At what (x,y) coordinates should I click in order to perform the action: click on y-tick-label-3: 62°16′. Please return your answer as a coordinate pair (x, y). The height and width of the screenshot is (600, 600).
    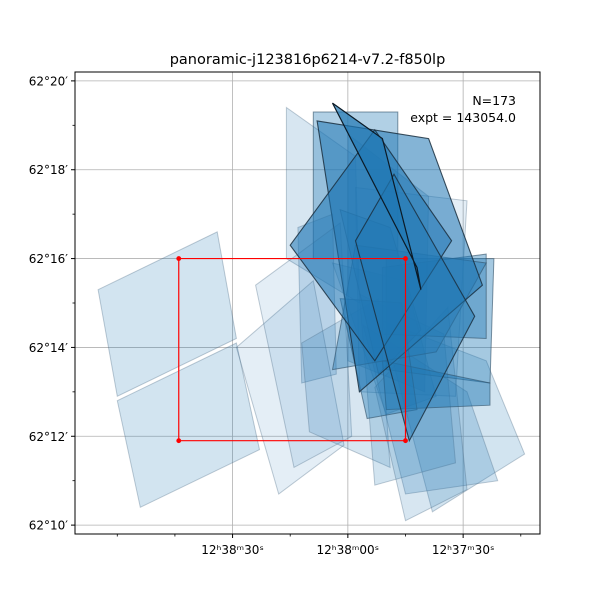
    Looking at the image, I should click on (49, 259).